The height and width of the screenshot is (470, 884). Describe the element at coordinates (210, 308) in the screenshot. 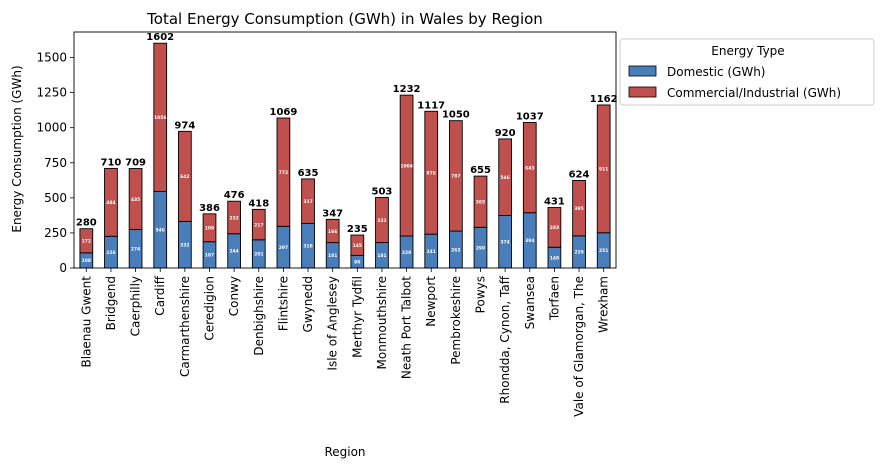

I see `x-tick-label: Ceredigion` at that location.